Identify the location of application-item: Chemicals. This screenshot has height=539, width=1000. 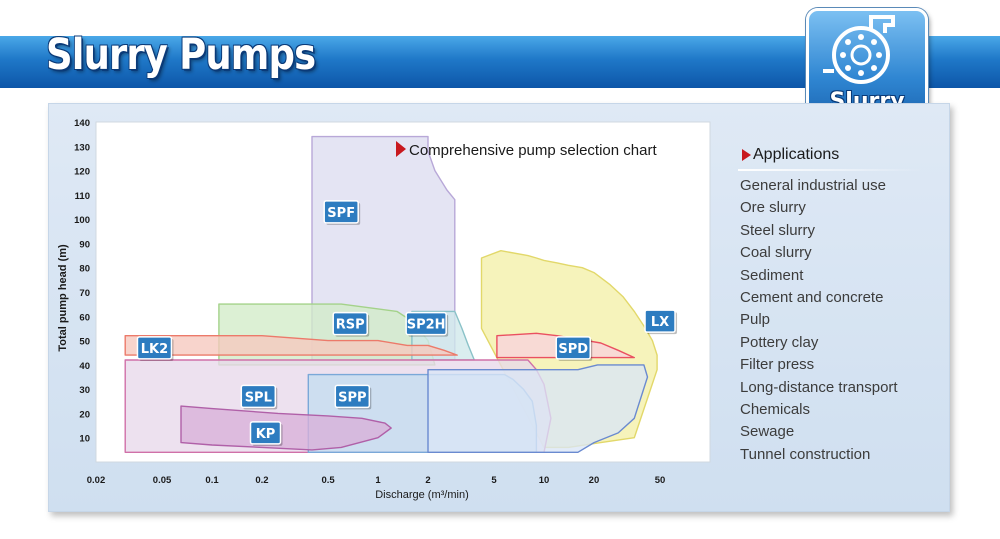
(775, 409).